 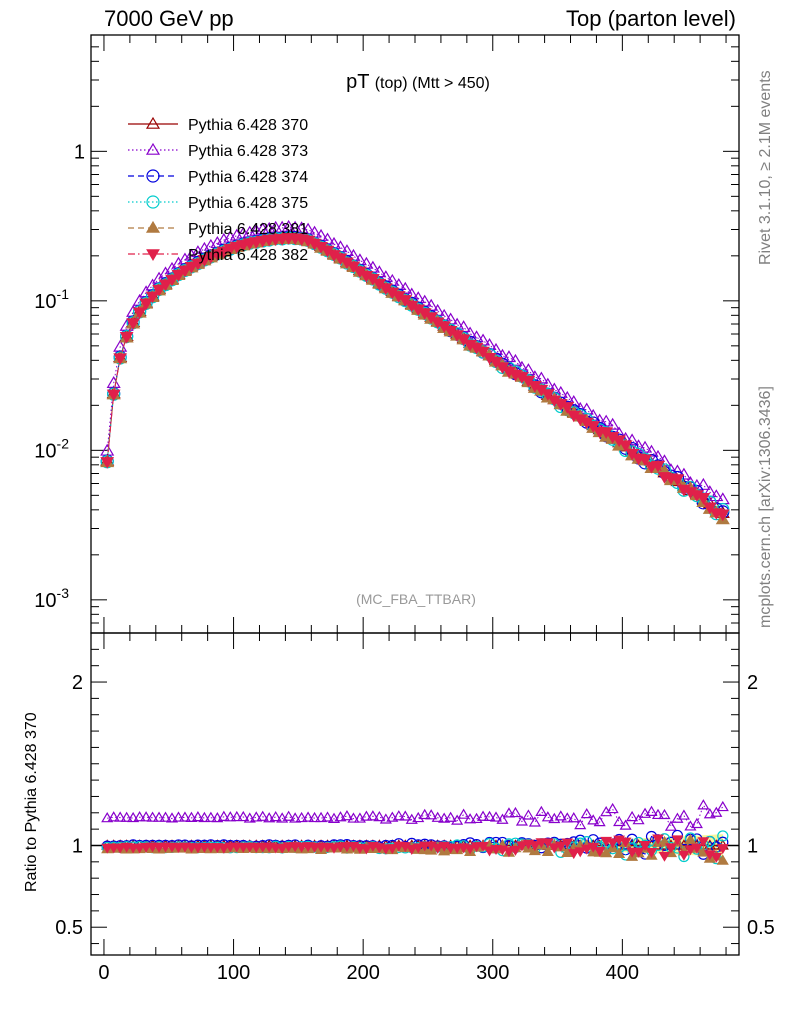 I want to click on ratio-y-tick-label-right: 2, so click(x=752, y=683).